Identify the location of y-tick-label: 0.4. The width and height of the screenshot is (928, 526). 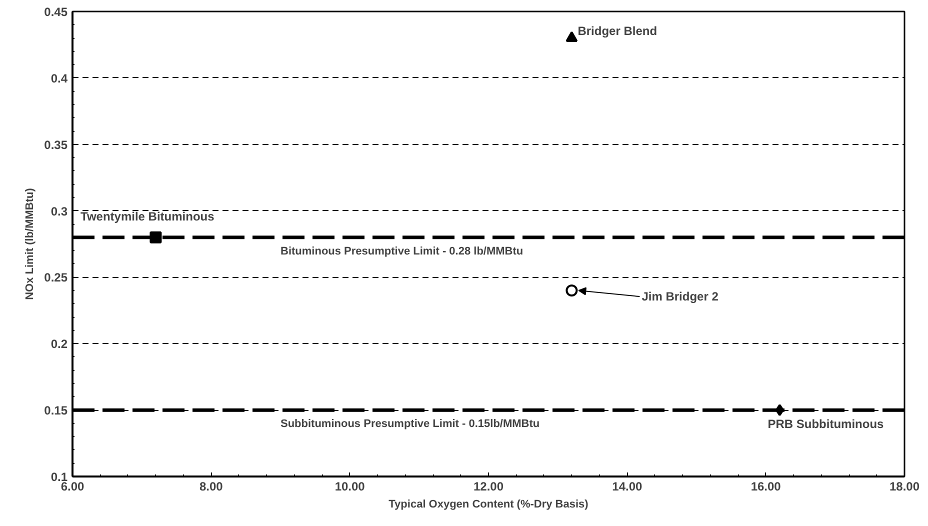
(59, 78).